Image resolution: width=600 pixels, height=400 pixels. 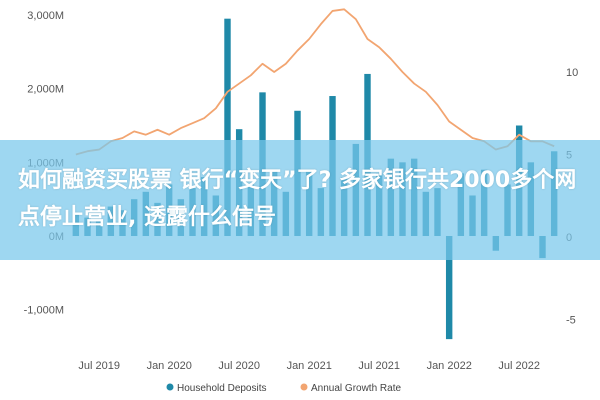 What do you see at coordinates (222, 388) in the screenshot?
I see `legend-label-deposits: Household Deposits` at bounding box center [222, 388].